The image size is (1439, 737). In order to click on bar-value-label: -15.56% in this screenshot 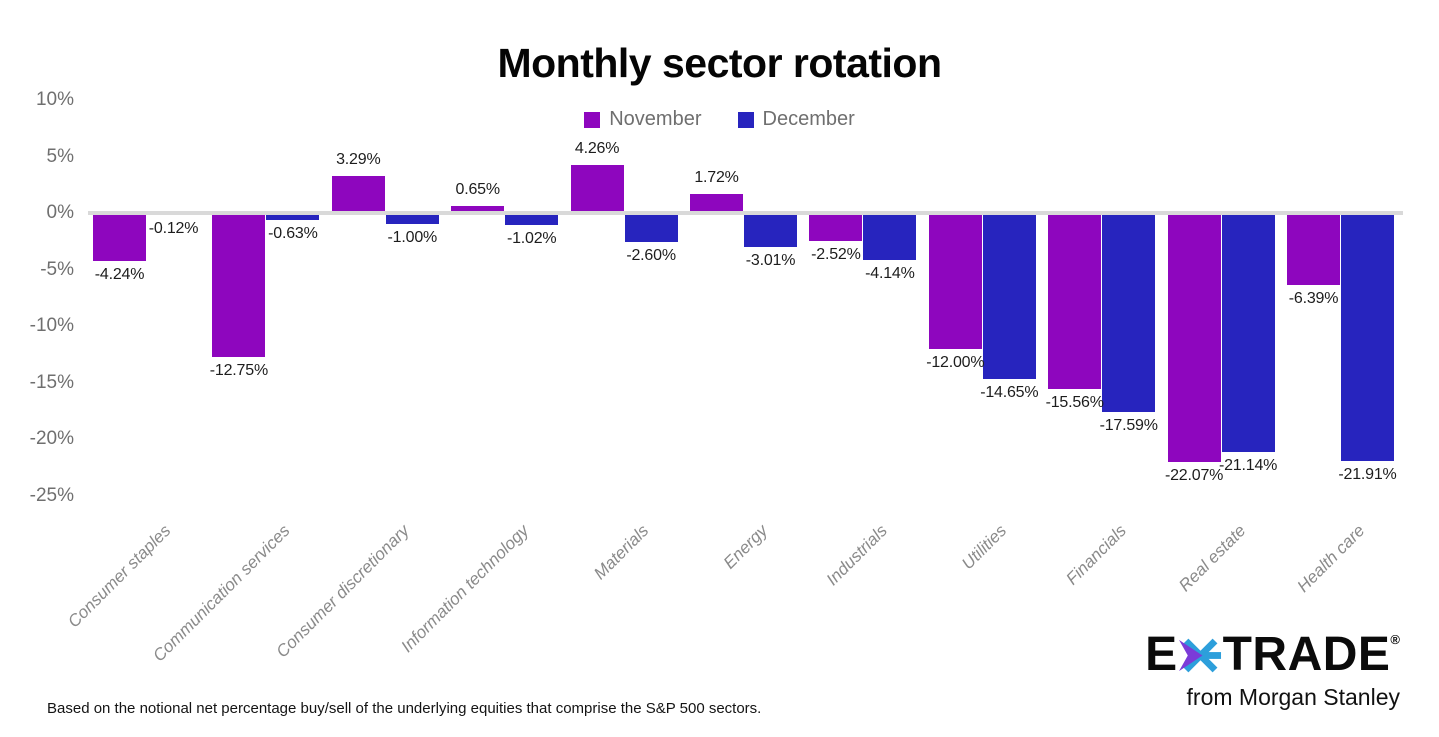, I will do `click(1074, 402)`.